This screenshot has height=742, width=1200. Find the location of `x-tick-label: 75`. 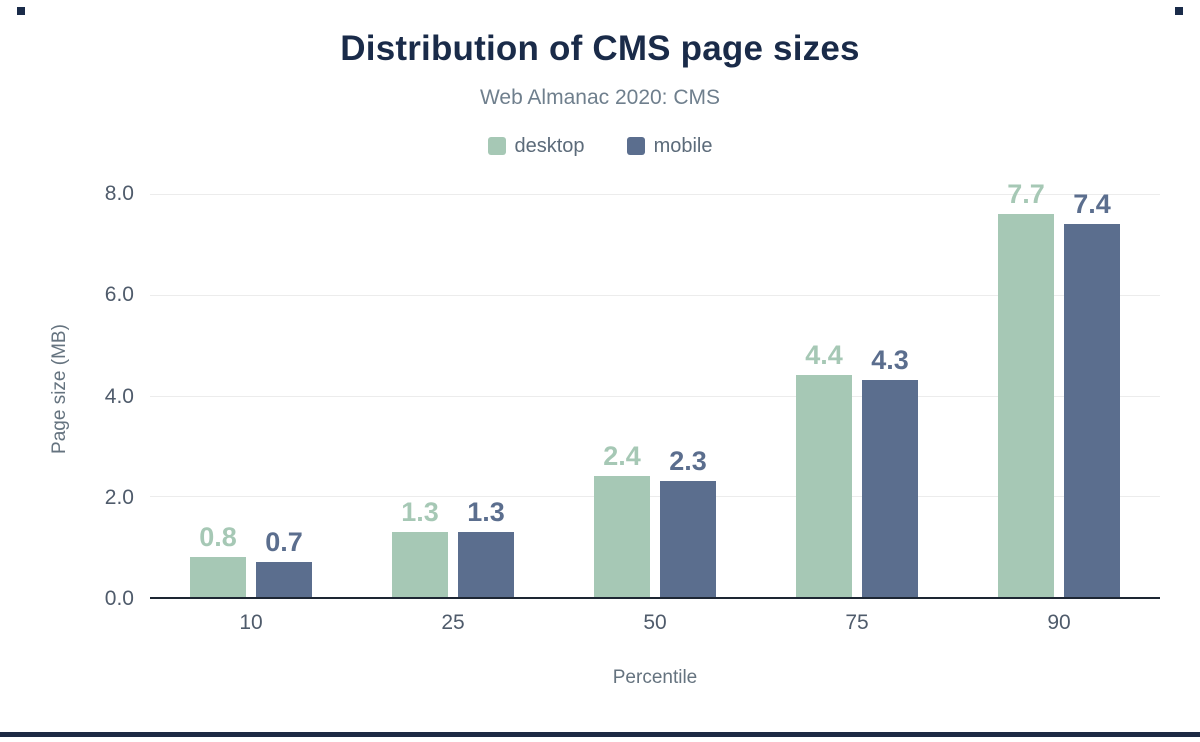

x-tick-label: 75 is located at coordinates (857, 622).